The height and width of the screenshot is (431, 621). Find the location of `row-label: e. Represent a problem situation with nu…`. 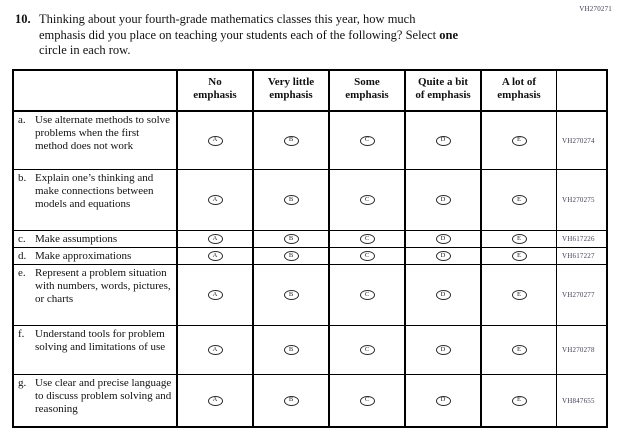

row-label: e. Represent a problem situation with nu… is located at coordinates (95, 295).